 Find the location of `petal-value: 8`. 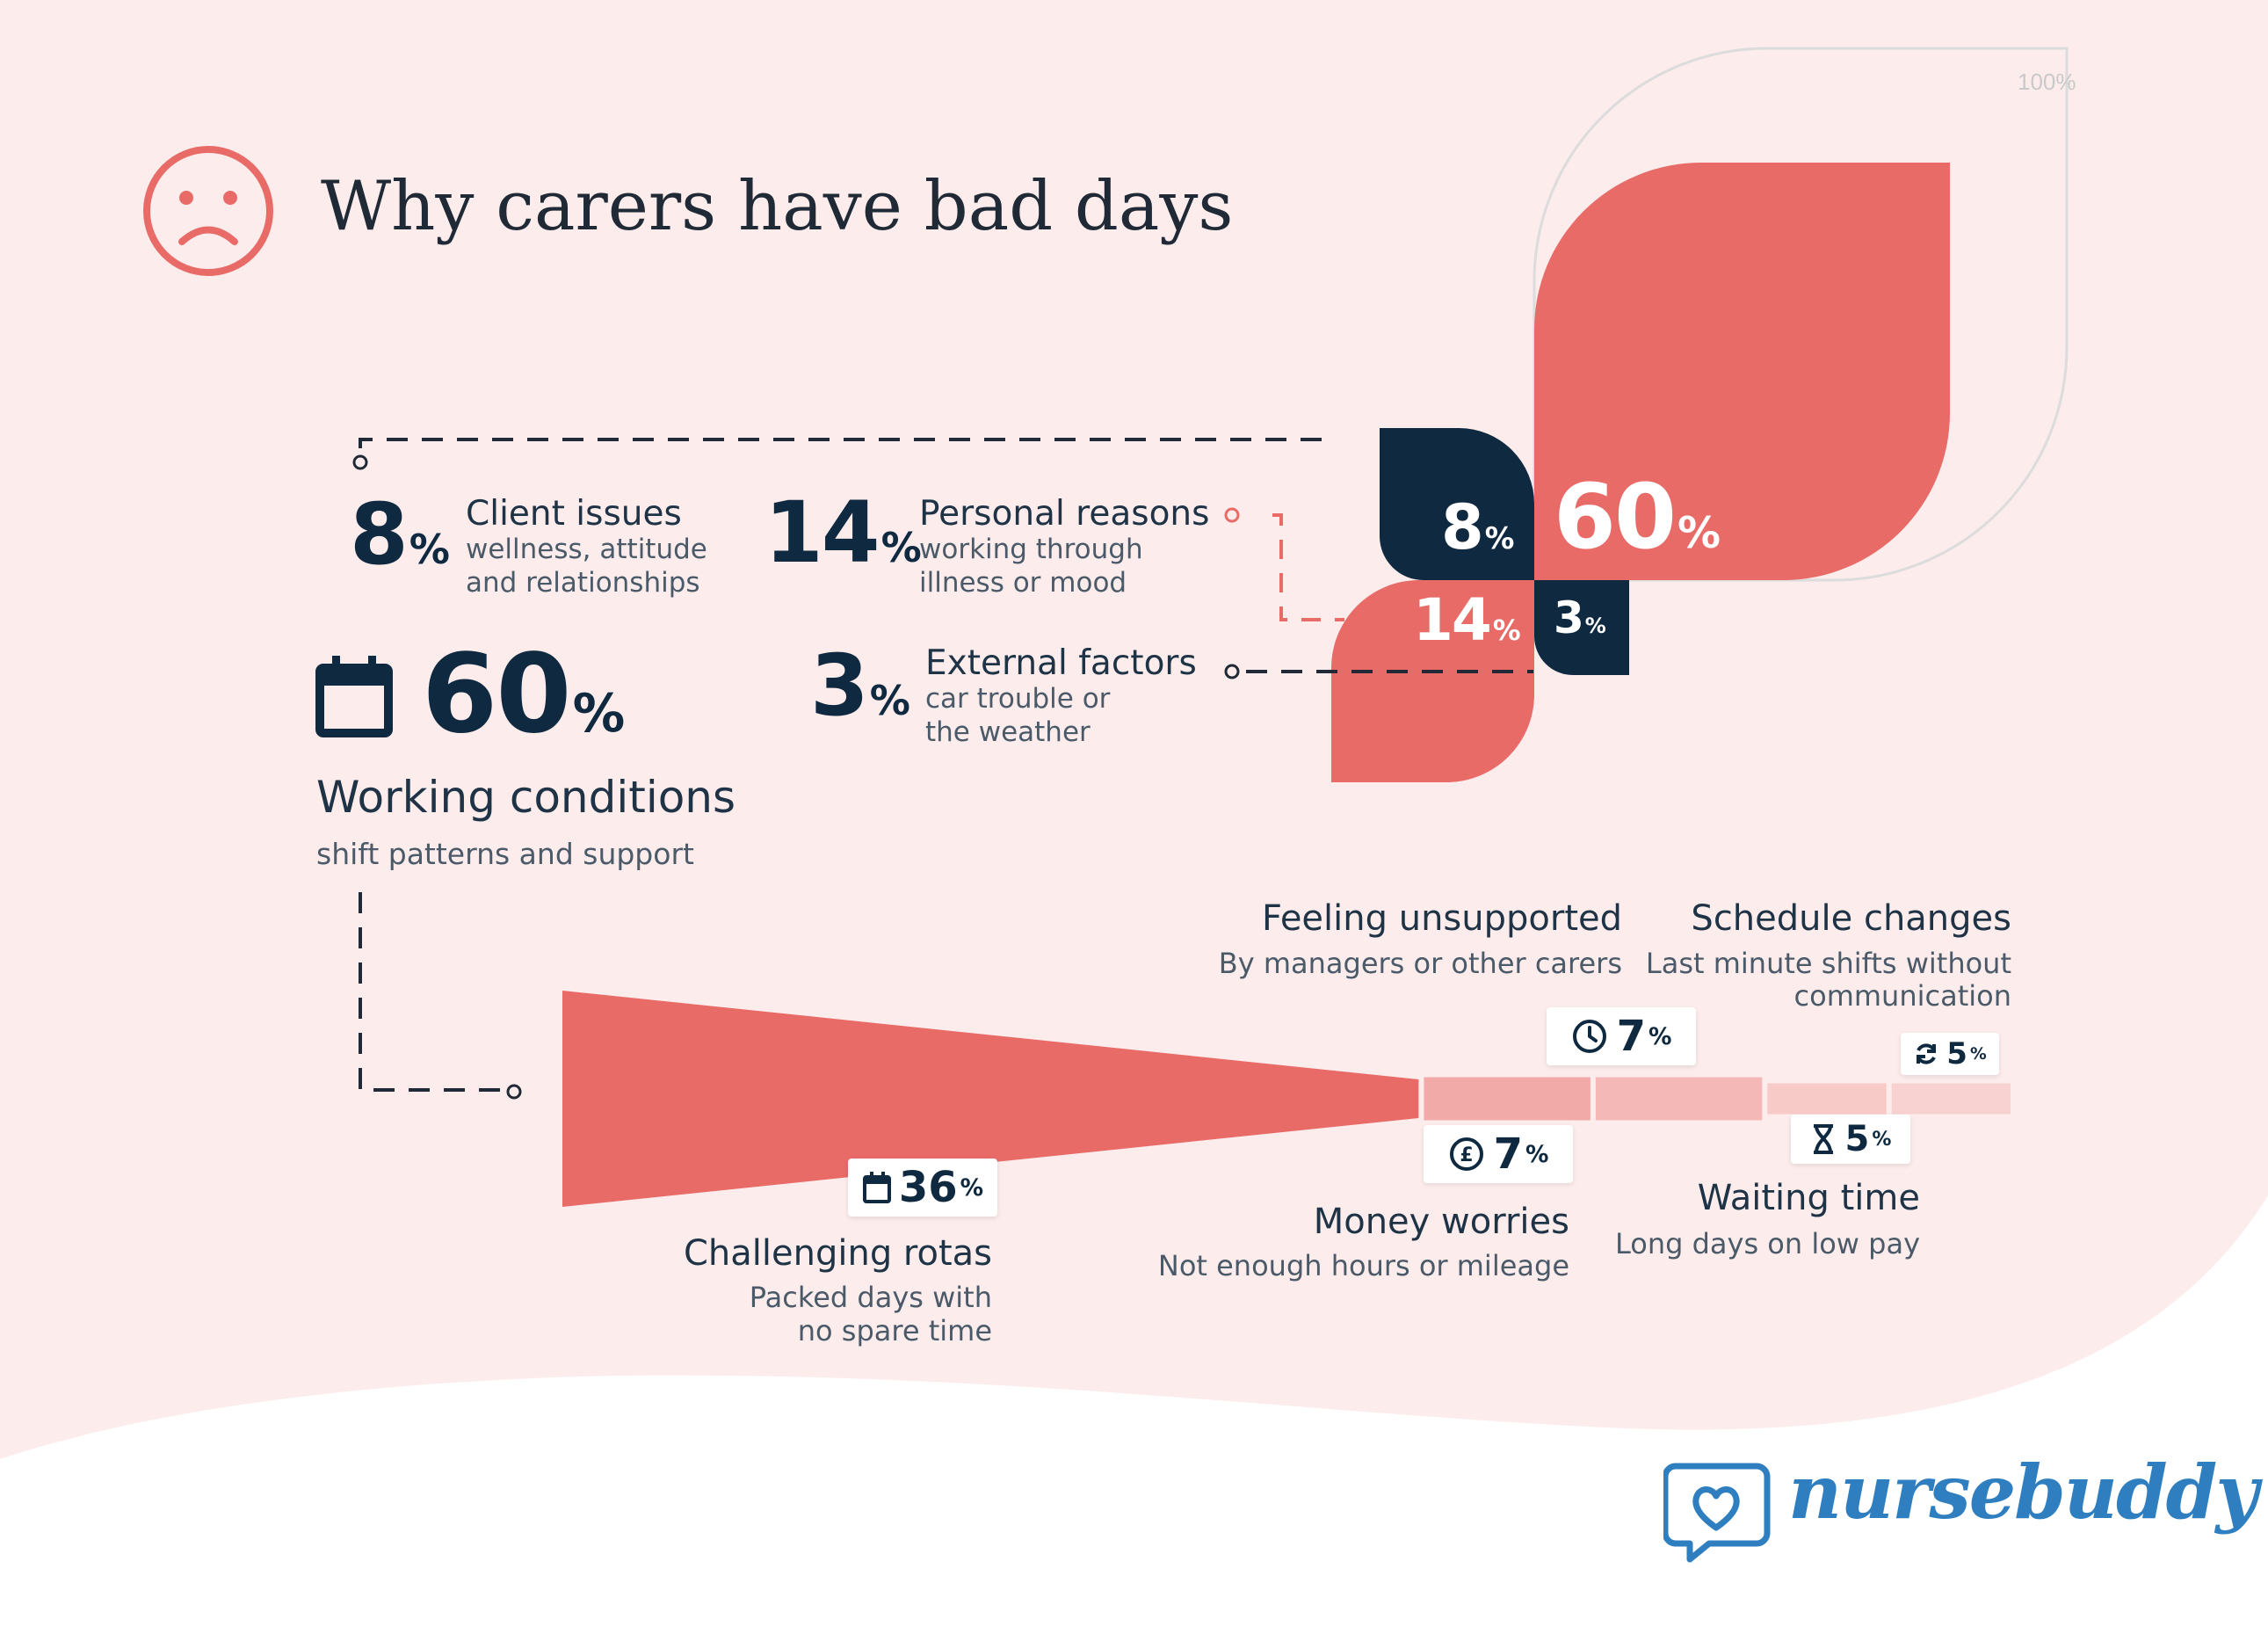

petal-value: 8 is located at coordinates (1462, 527).